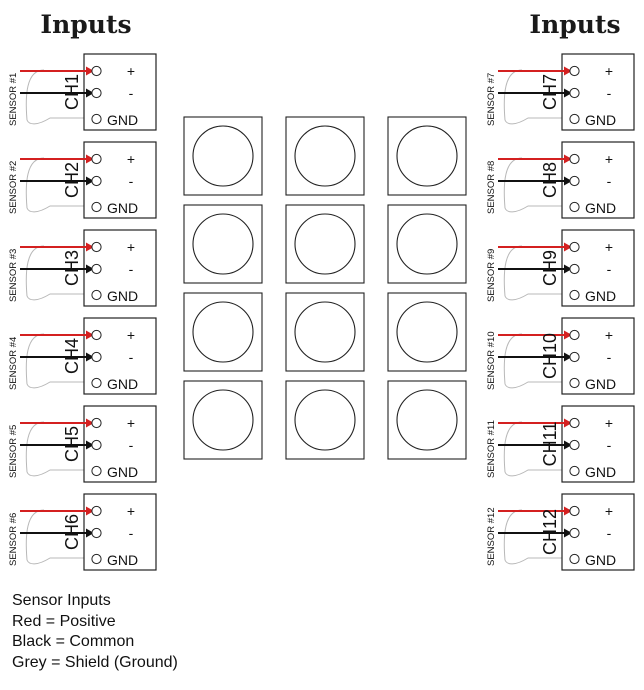 The width and height of the screenshot is (644, 690). I want to click on channel-block: + - GND SENSOR #1 CH1, so click(82, 92).